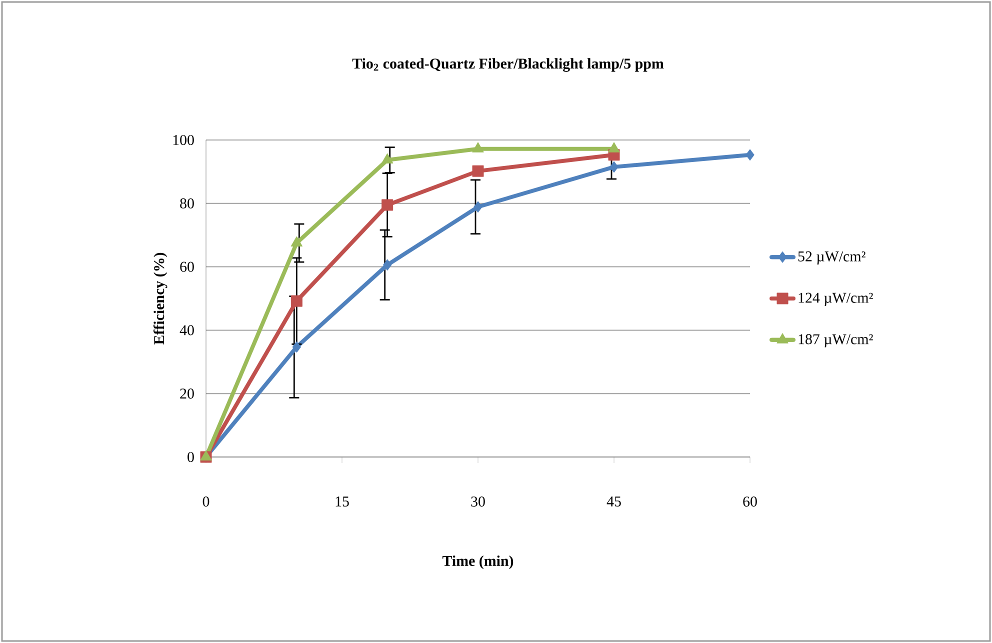  I want to click on y-tick-label: 0, so click(191, 457).